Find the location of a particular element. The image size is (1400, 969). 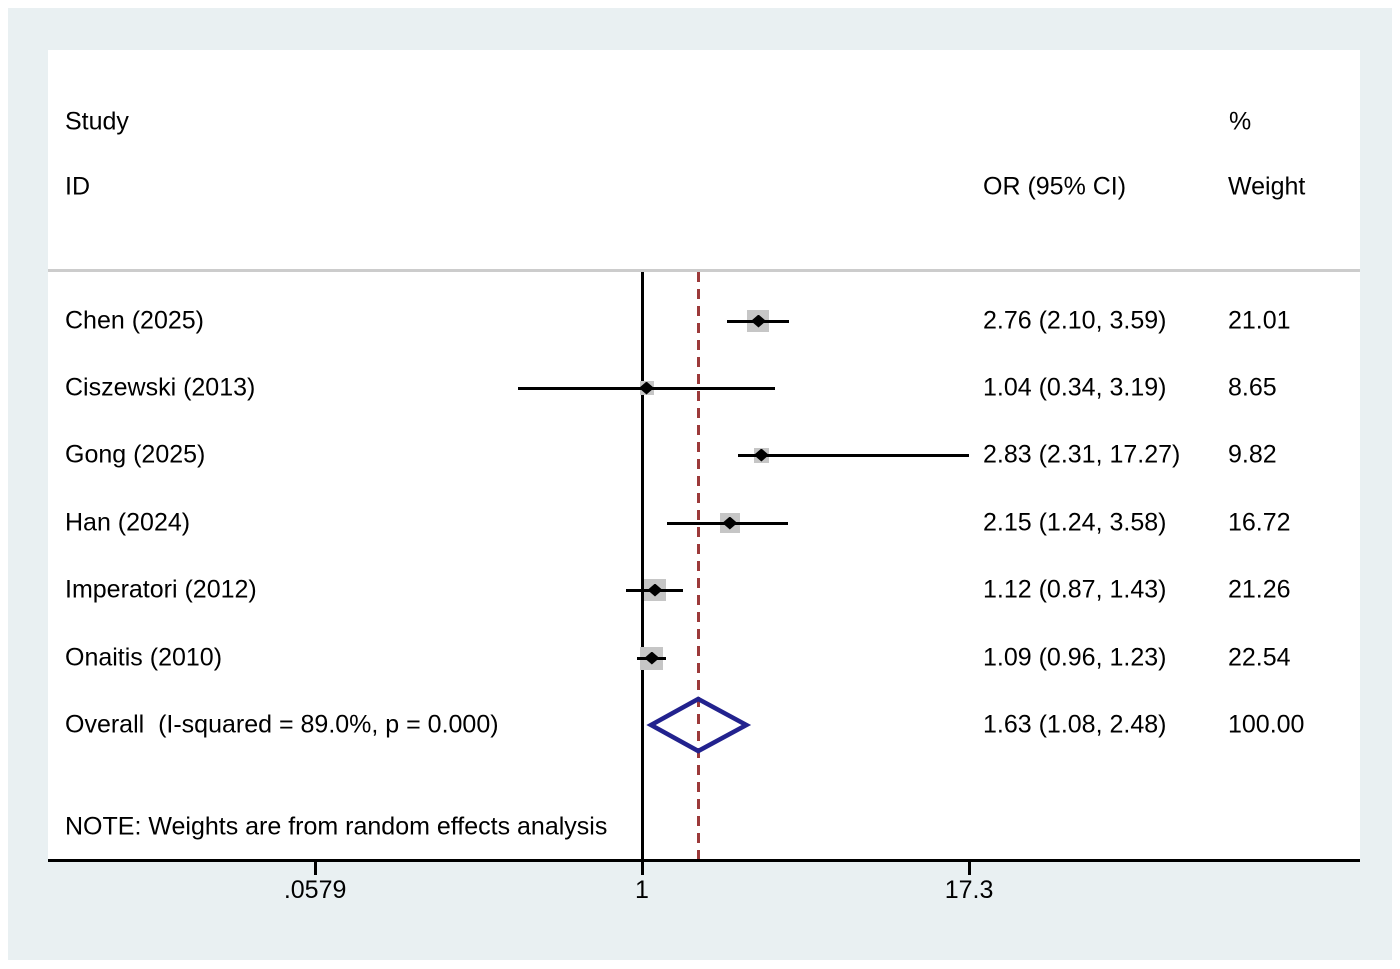

x-axis-tick-label: 1 is located at coordinates (642, 890).